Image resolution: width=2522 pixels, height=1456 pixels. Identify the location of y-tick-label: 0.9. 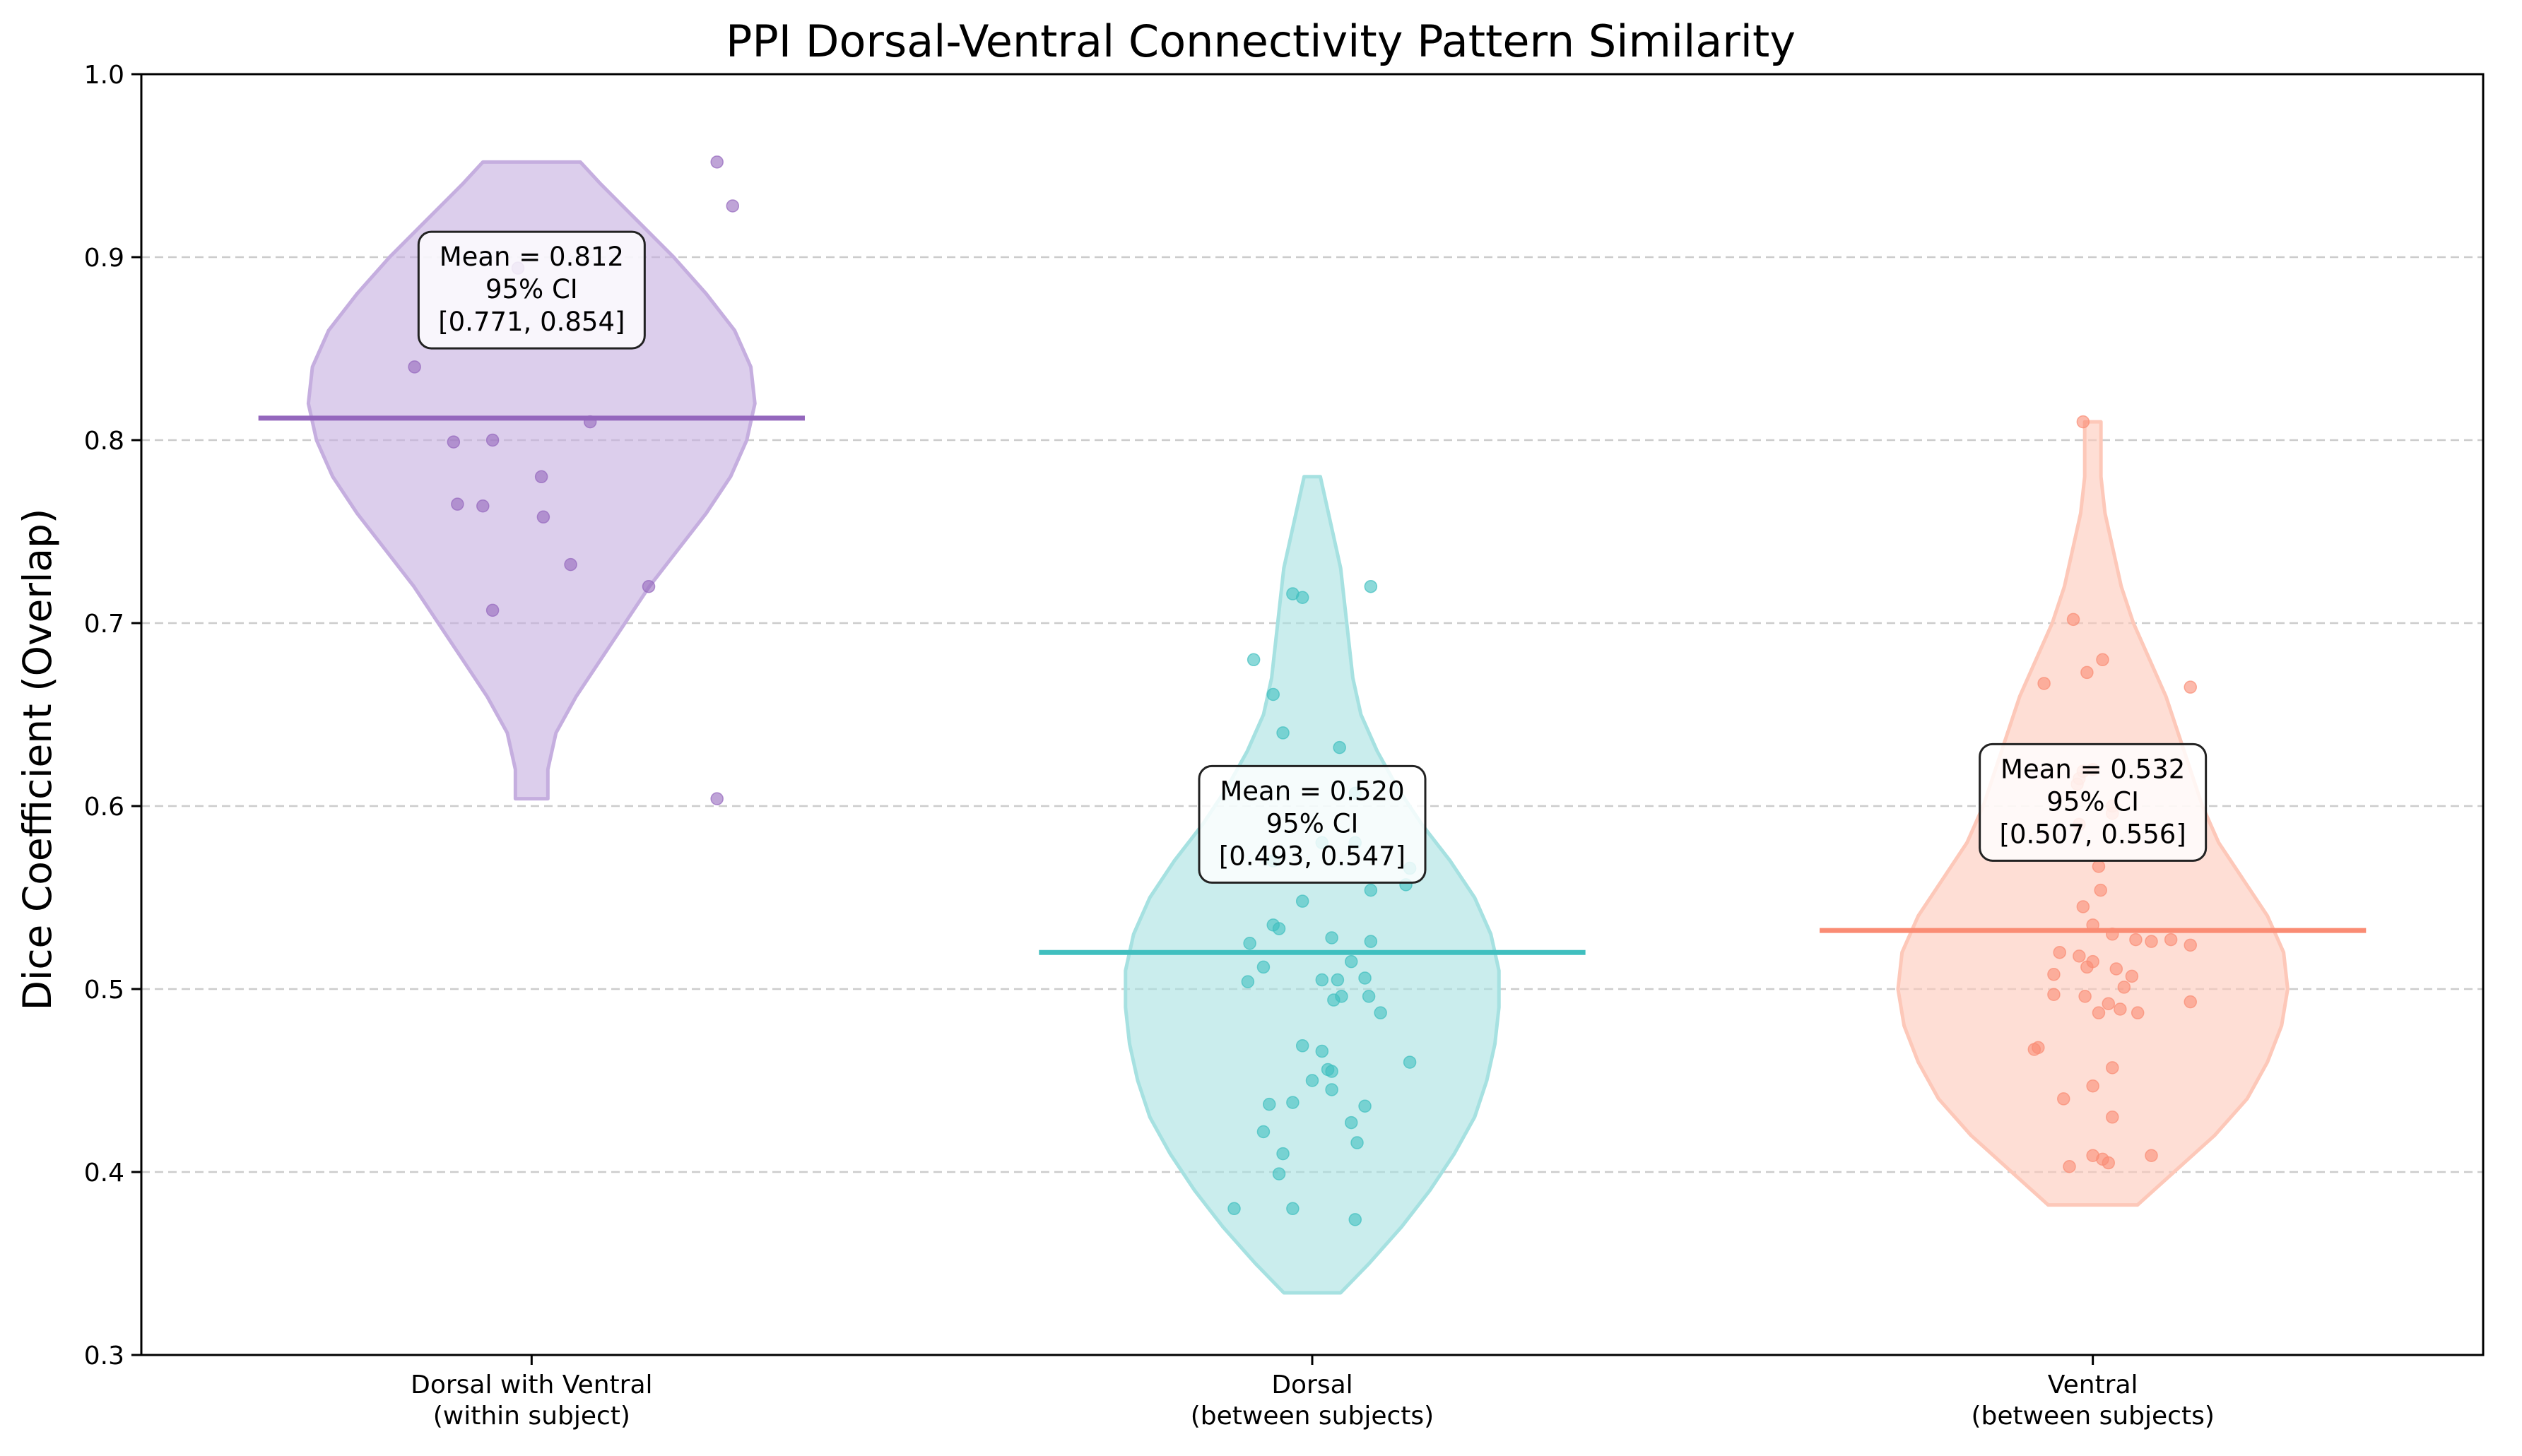
(104, 258).